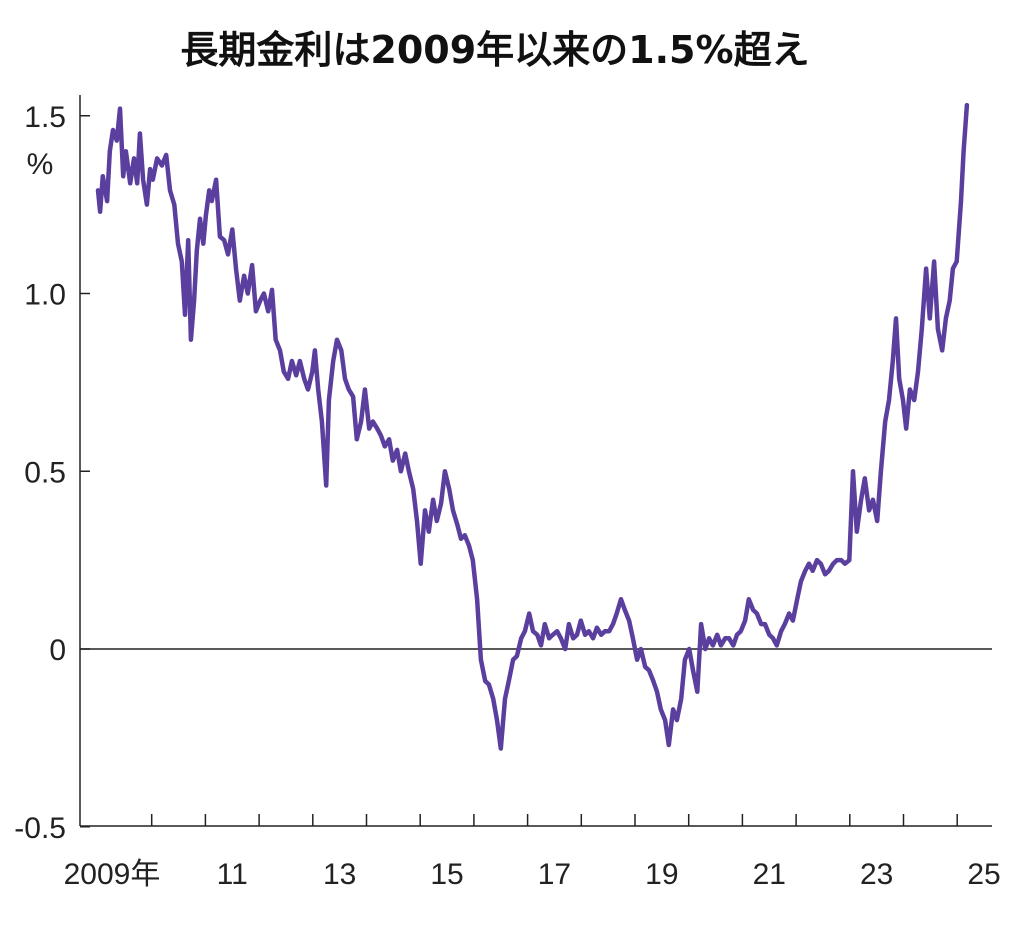 This screenshot has height=926, width=1030. What do you see at coordinates (661, 874) in the screenshot?
I see `x-tick-label: 19` at bounding box center [661, 874].